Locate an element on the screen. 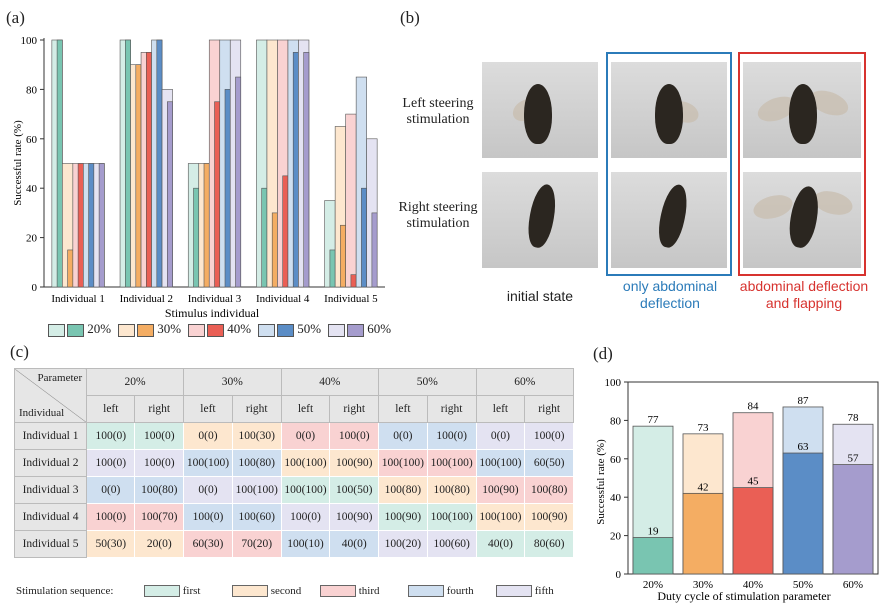  caption-deflection-line2: deflection is located at coordinates (670, 303).